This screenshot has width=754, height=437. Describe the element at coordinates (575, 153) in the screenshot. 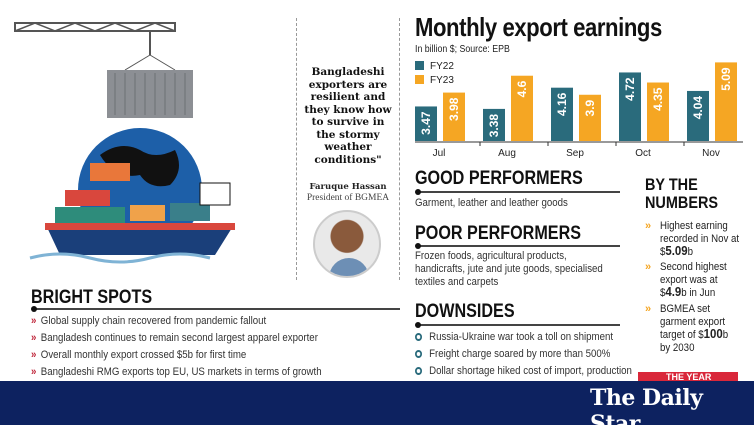

I see `x-tick-label: Sep` at that location.